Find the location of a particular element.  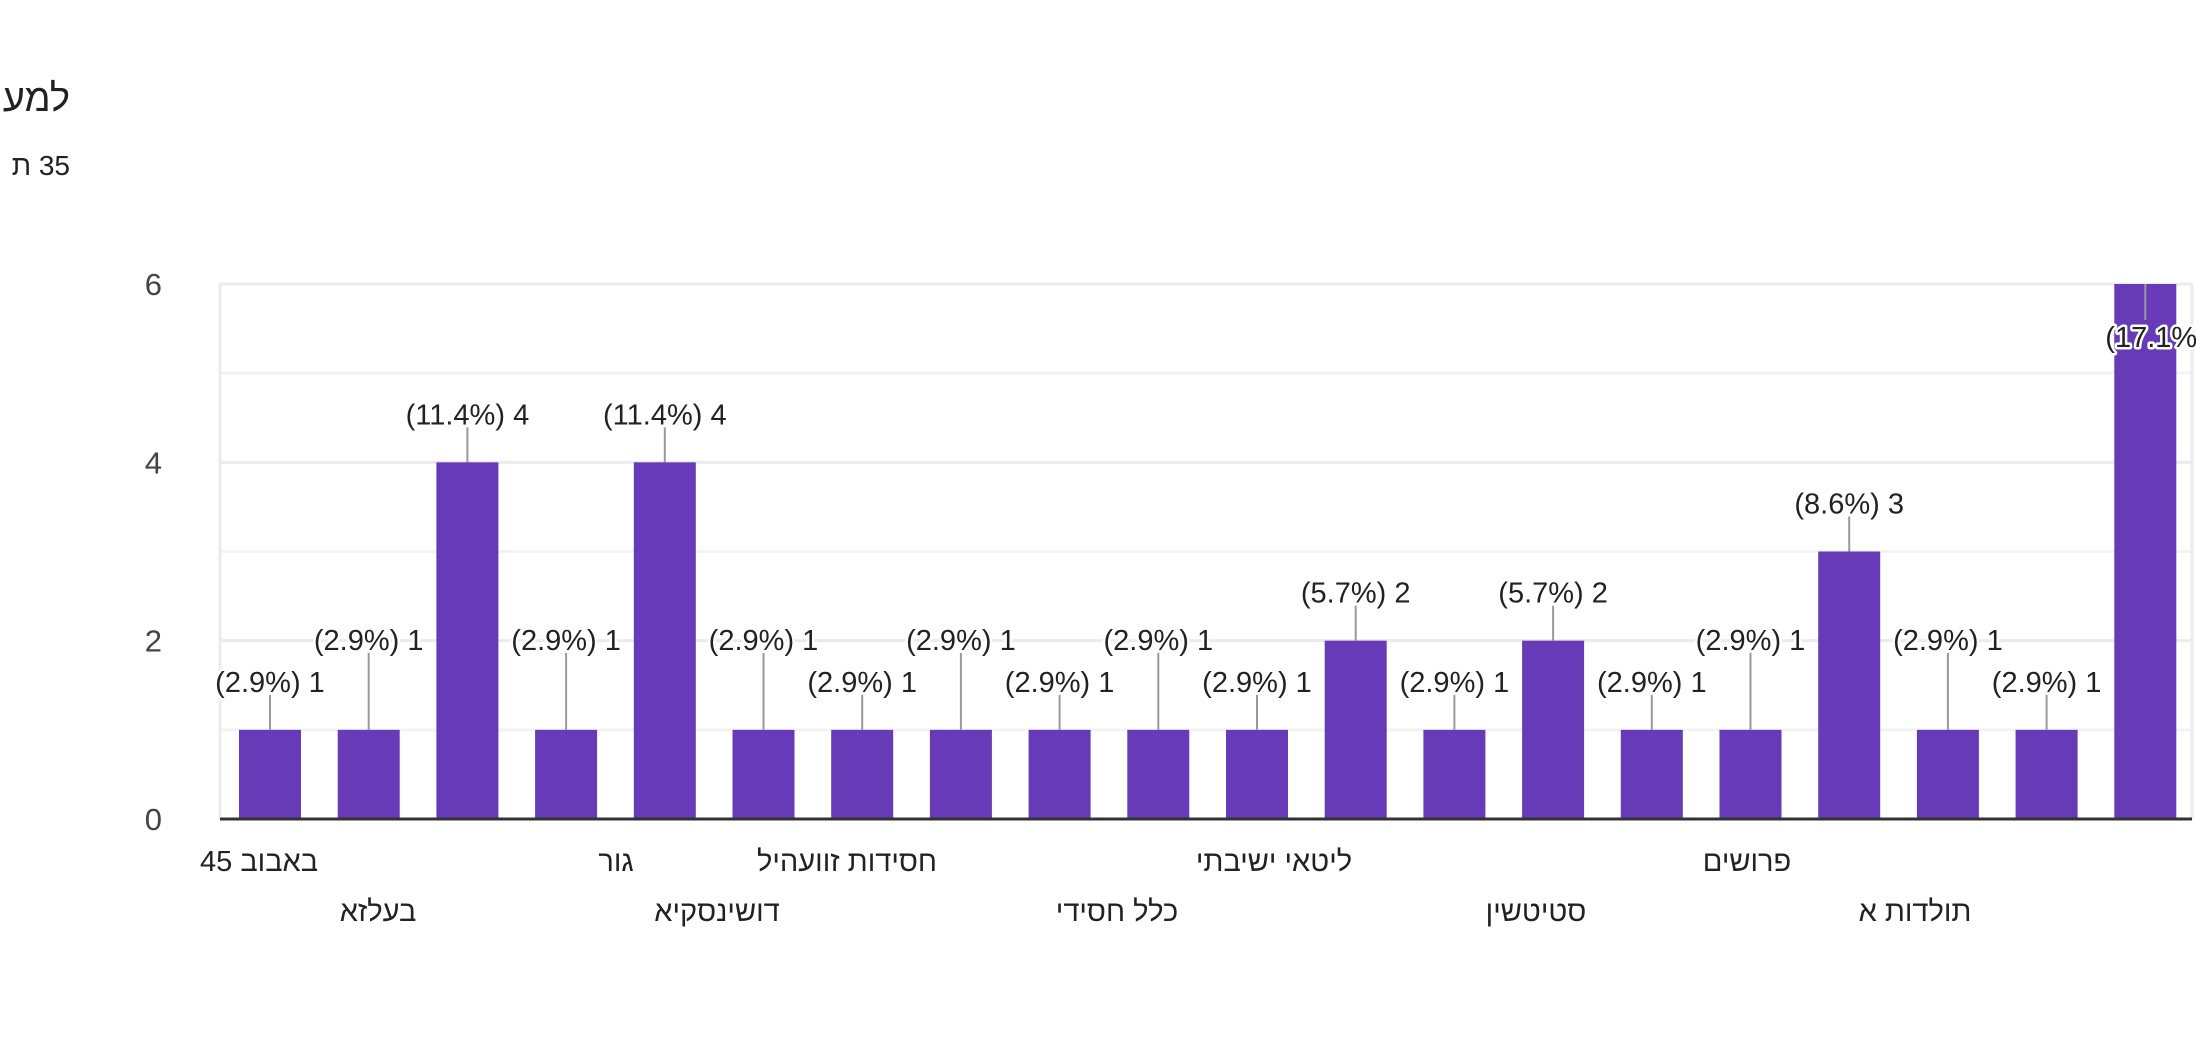

x-tick-label: דושינסקיא is located at coordinates (716, 912).